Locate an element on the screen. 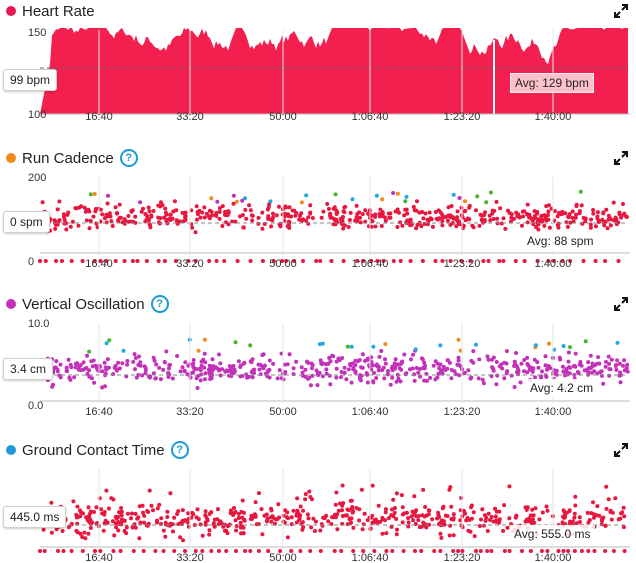 The height and width of the screenshot is (563, 636). y-tick-label: 0 is located at coordinates (31, 262).